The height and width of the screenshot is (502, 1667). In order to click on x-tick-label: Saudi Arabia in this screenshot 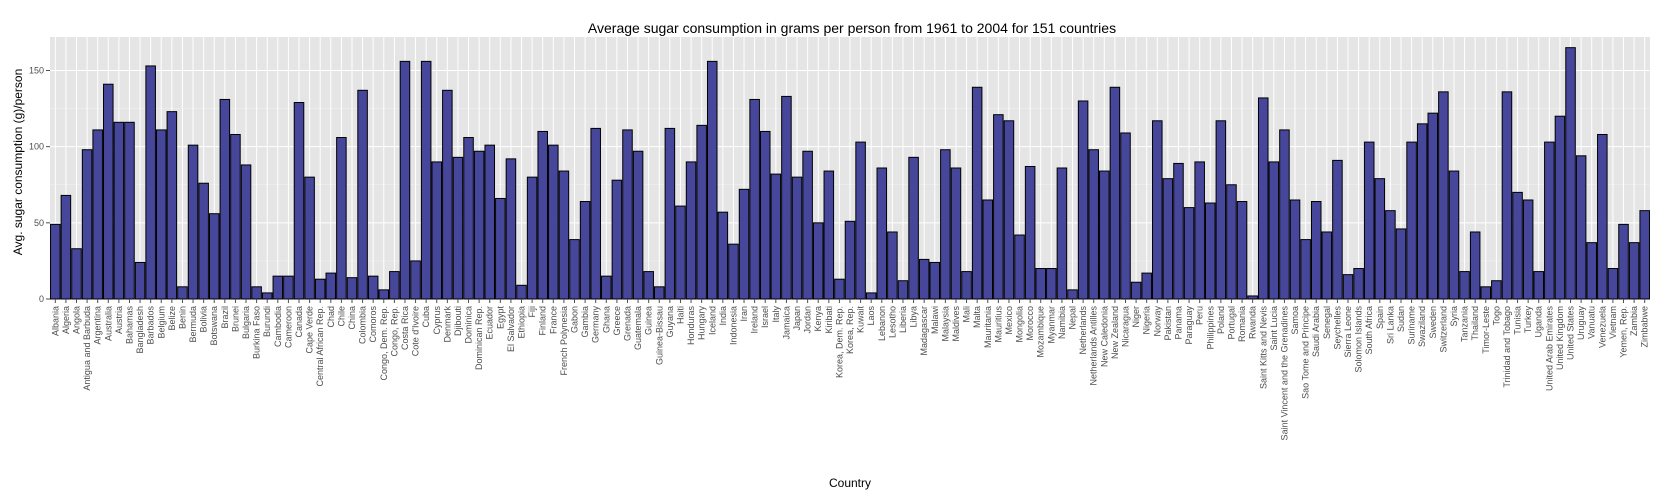, I will do `click(1316, 331)`.